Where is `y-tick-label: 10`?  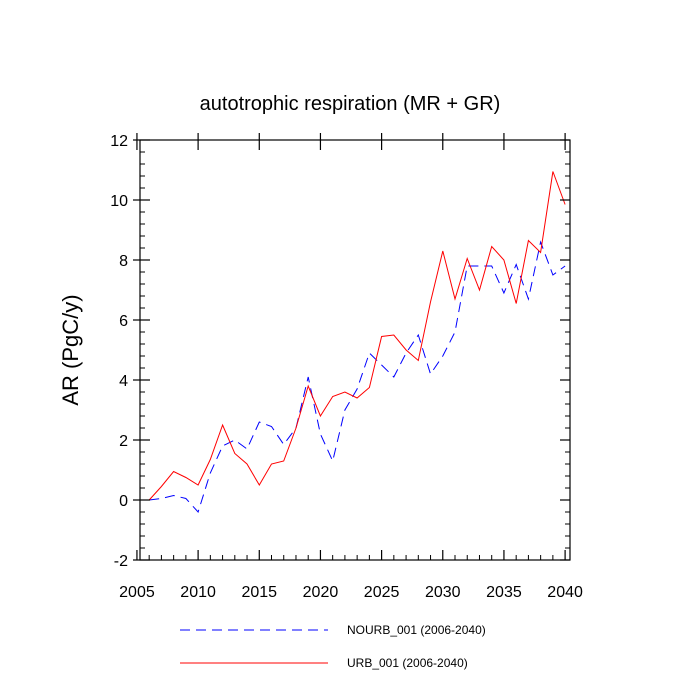
y-tick-label: 10 is located at coordinates (119, 201).